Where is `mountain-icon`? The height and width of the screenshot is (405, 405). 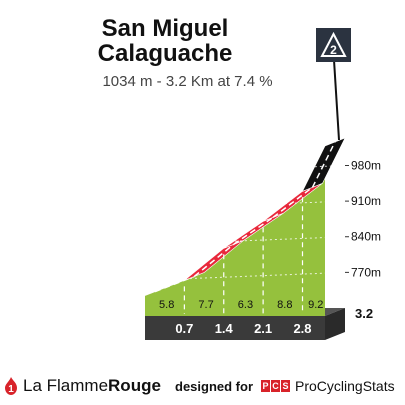
mountain-icon is located at coordinates (333, 44).